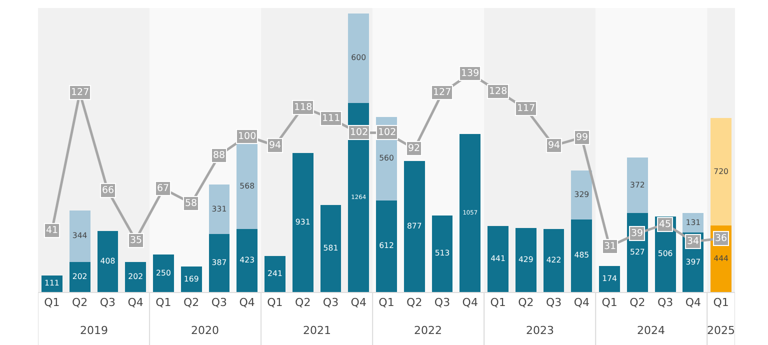  I want to click on data-label: 423, so click(247, 259).